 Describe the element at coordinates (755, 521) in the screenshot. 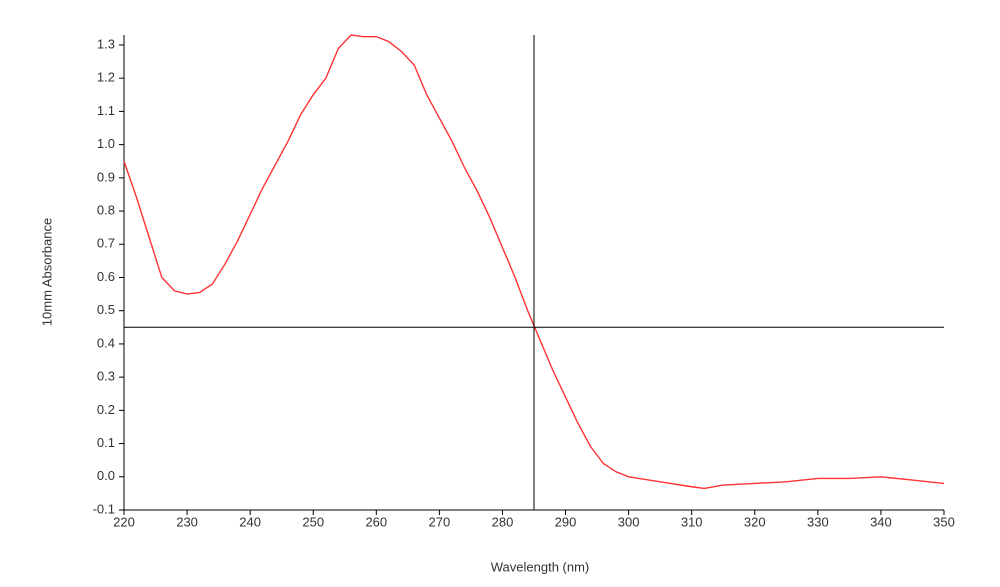

I see `x-tick-label: 320` at that location.